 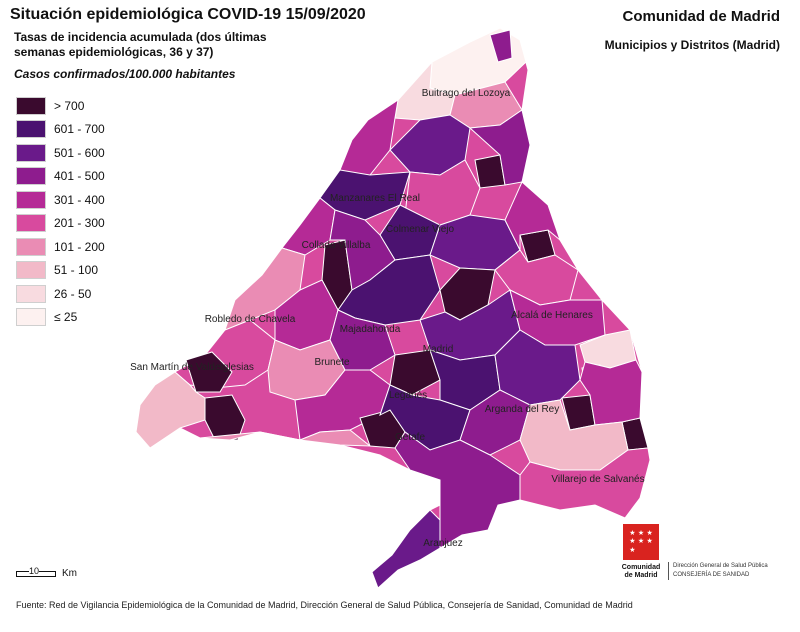 What do you see at coordinates (192, 367) in the screenshot?
I see `map-label: San Martín de Valdeiglesias` at bounding box center [192, 367].